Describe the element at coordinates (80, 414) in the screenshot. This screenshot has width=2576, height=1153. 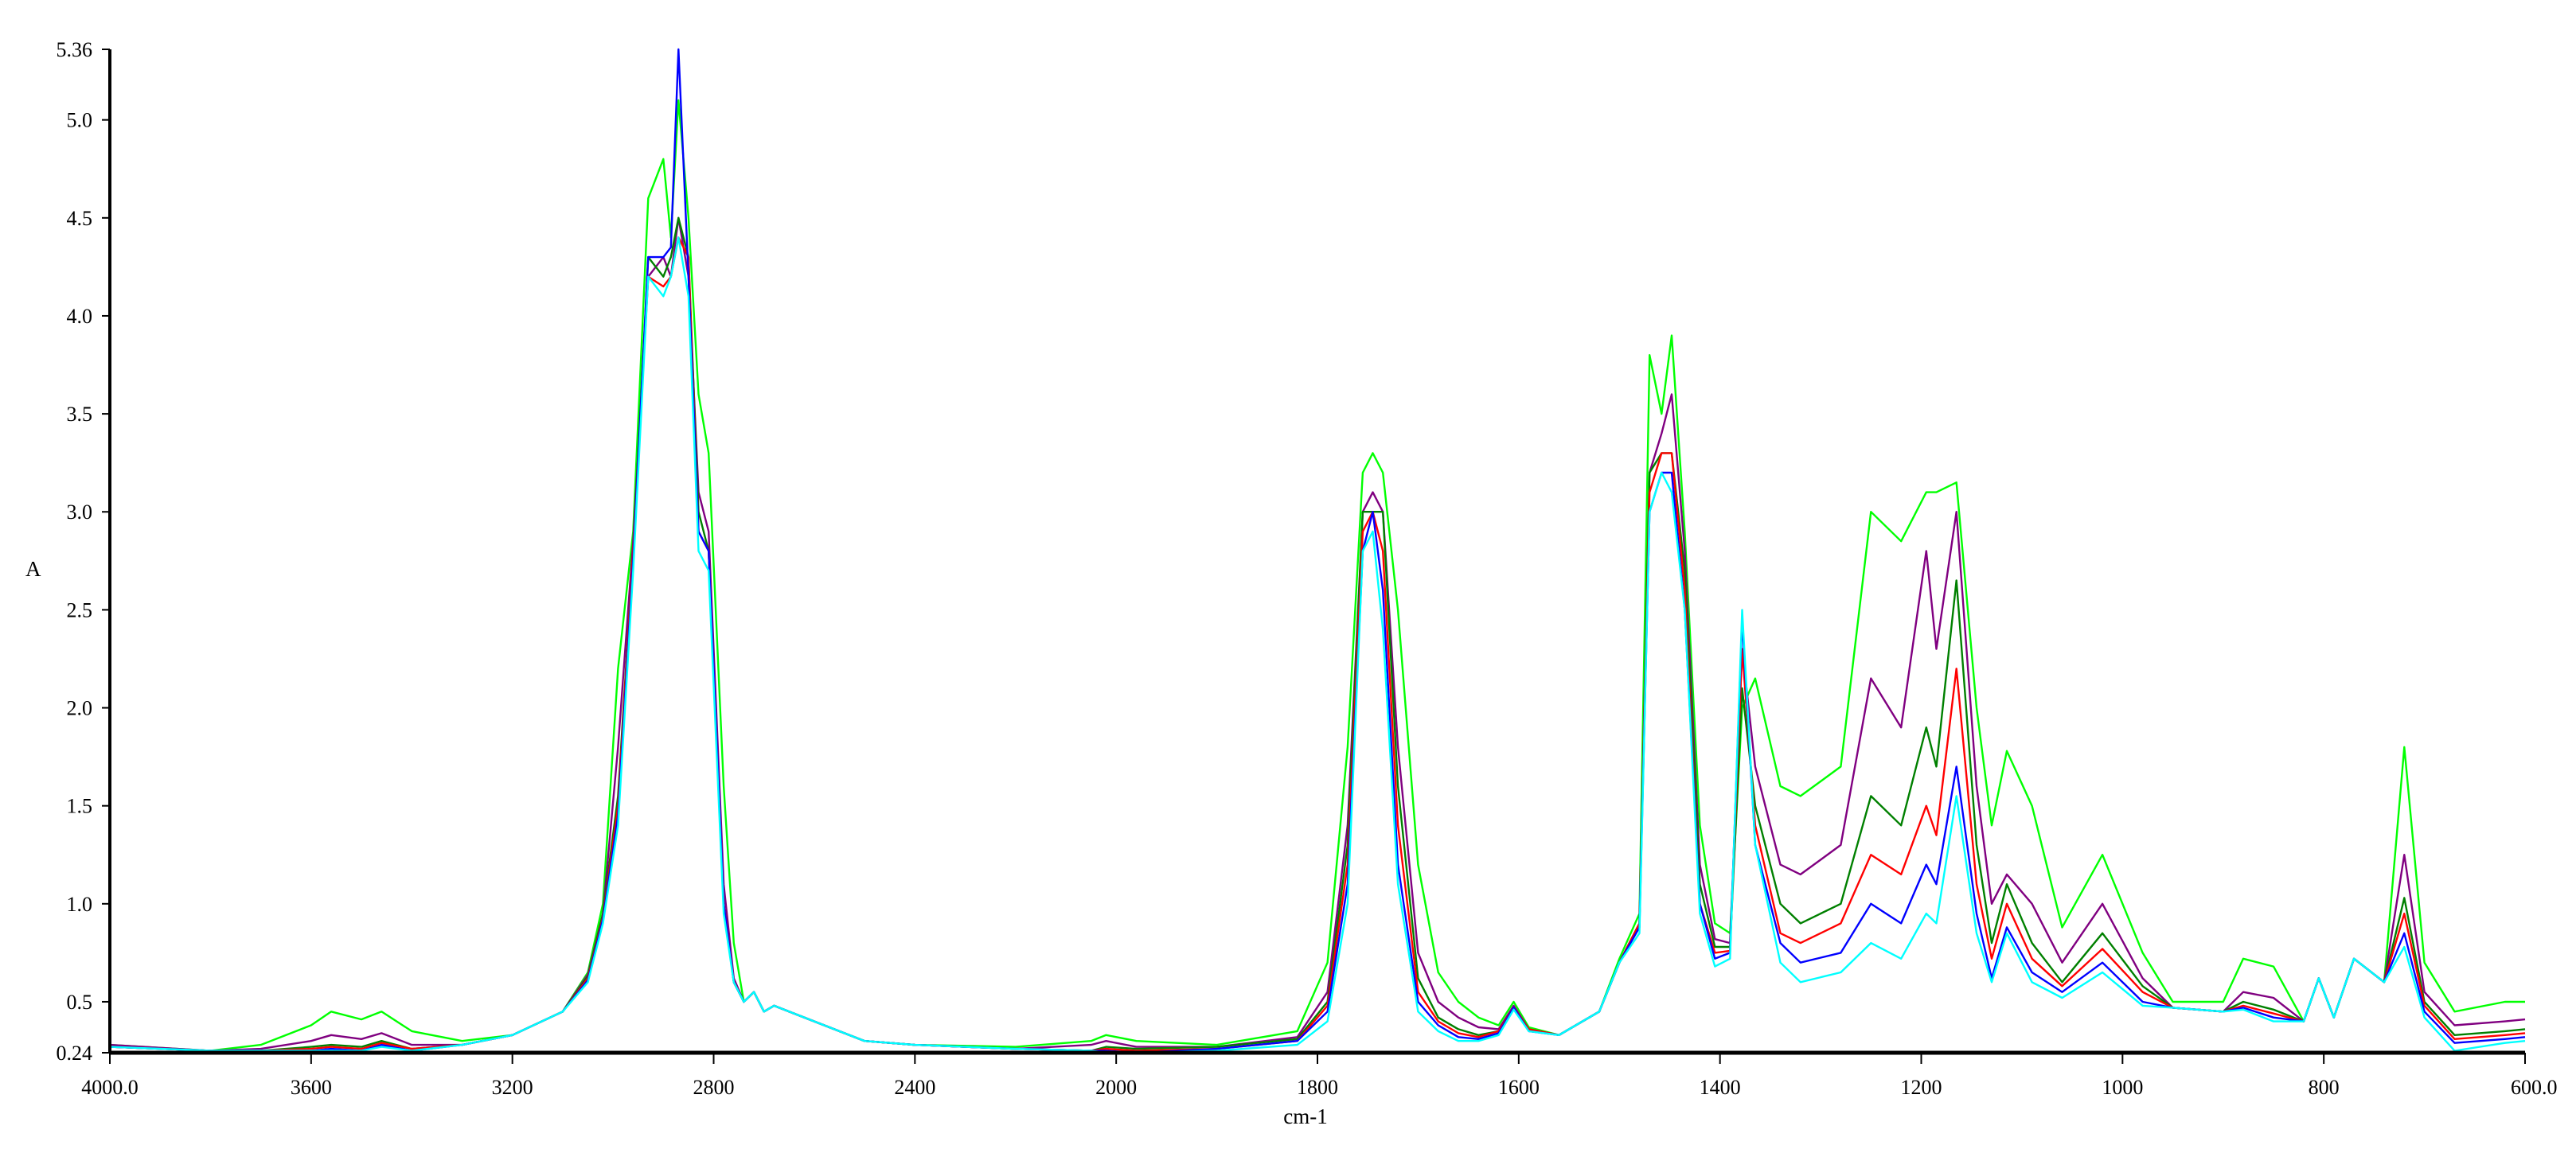
I see `y-tick-label: 3.5` at that location.